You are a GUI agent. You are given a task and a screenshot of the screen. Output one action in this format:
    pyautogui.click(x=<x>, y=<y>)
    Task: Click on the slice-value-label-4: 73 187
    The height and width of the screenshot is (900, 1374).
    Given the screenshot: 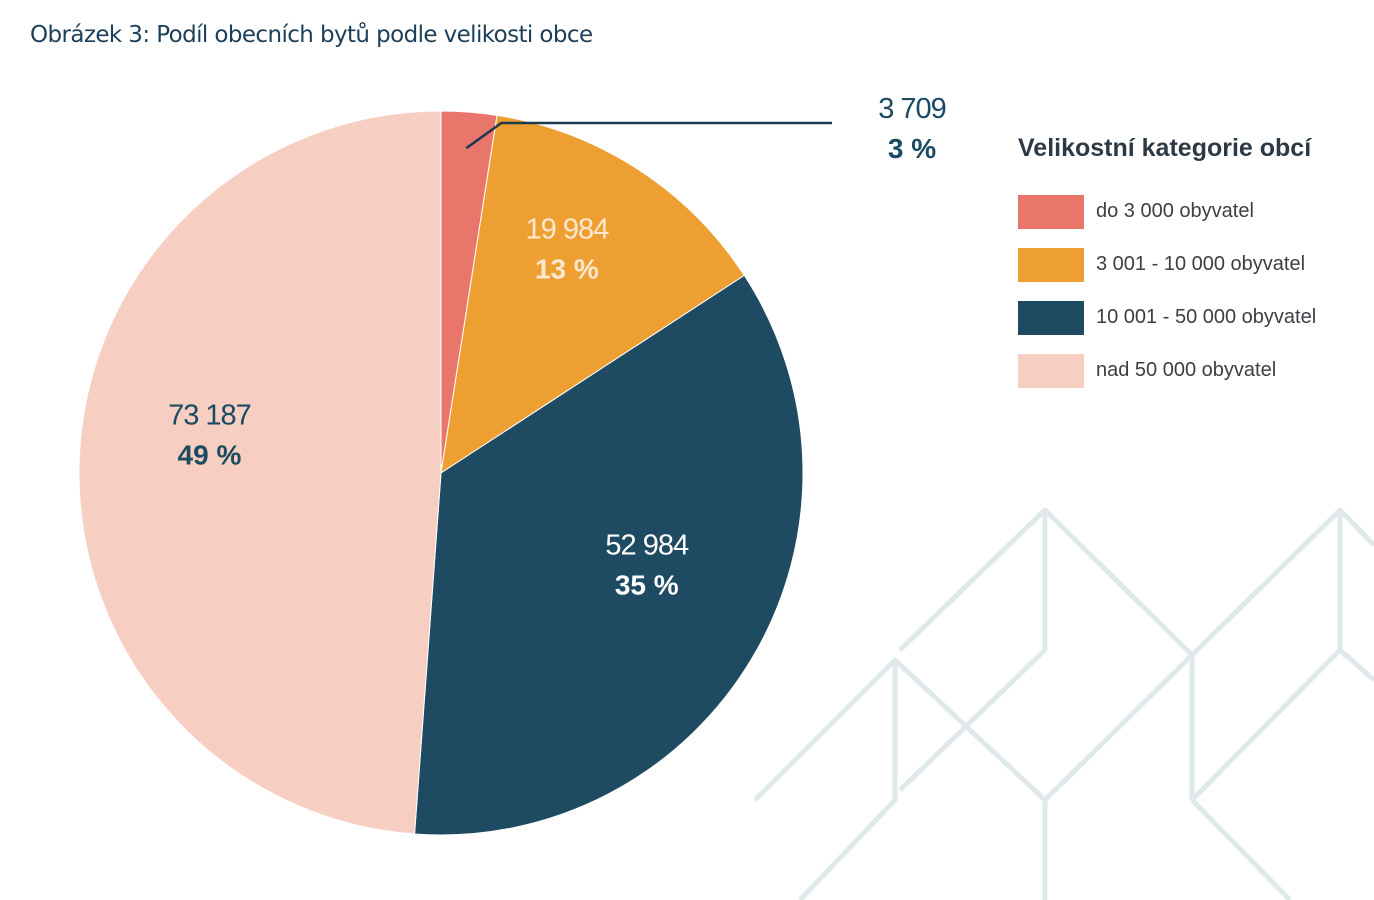 What is the action you would take?
    pyautogui.click(x=209, y=416)
    